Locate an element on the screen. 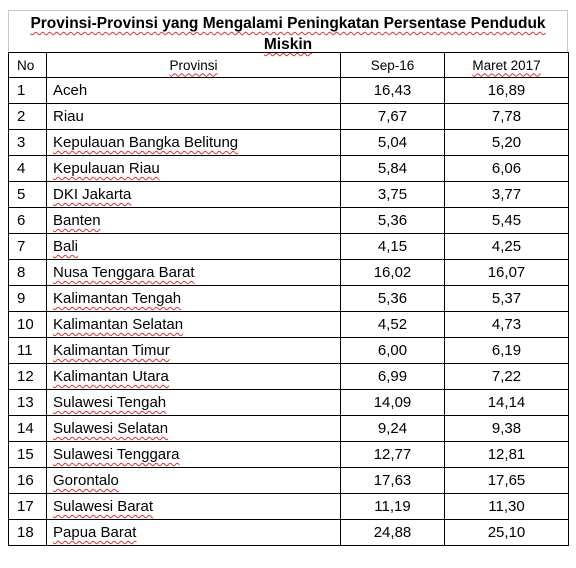 This screenshot has height=568, width=576. header-provinsi-label: Provinsi is located at coordinates (193, 65).